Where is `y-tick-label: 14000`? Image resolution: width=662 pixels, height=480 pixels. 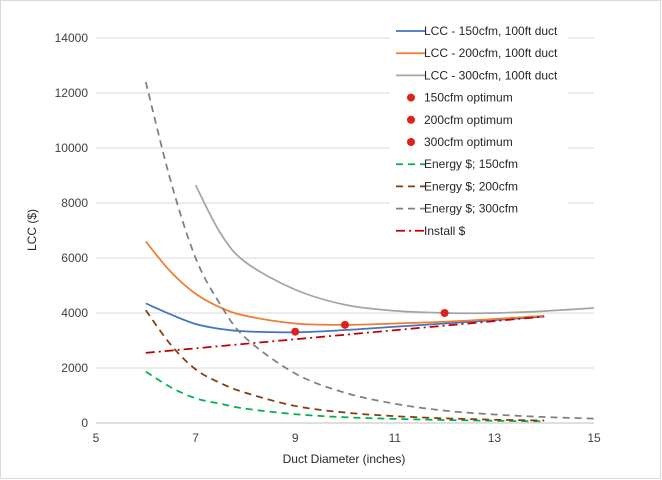 y-tick-label: 14000 is located at coordinates (72, 38).